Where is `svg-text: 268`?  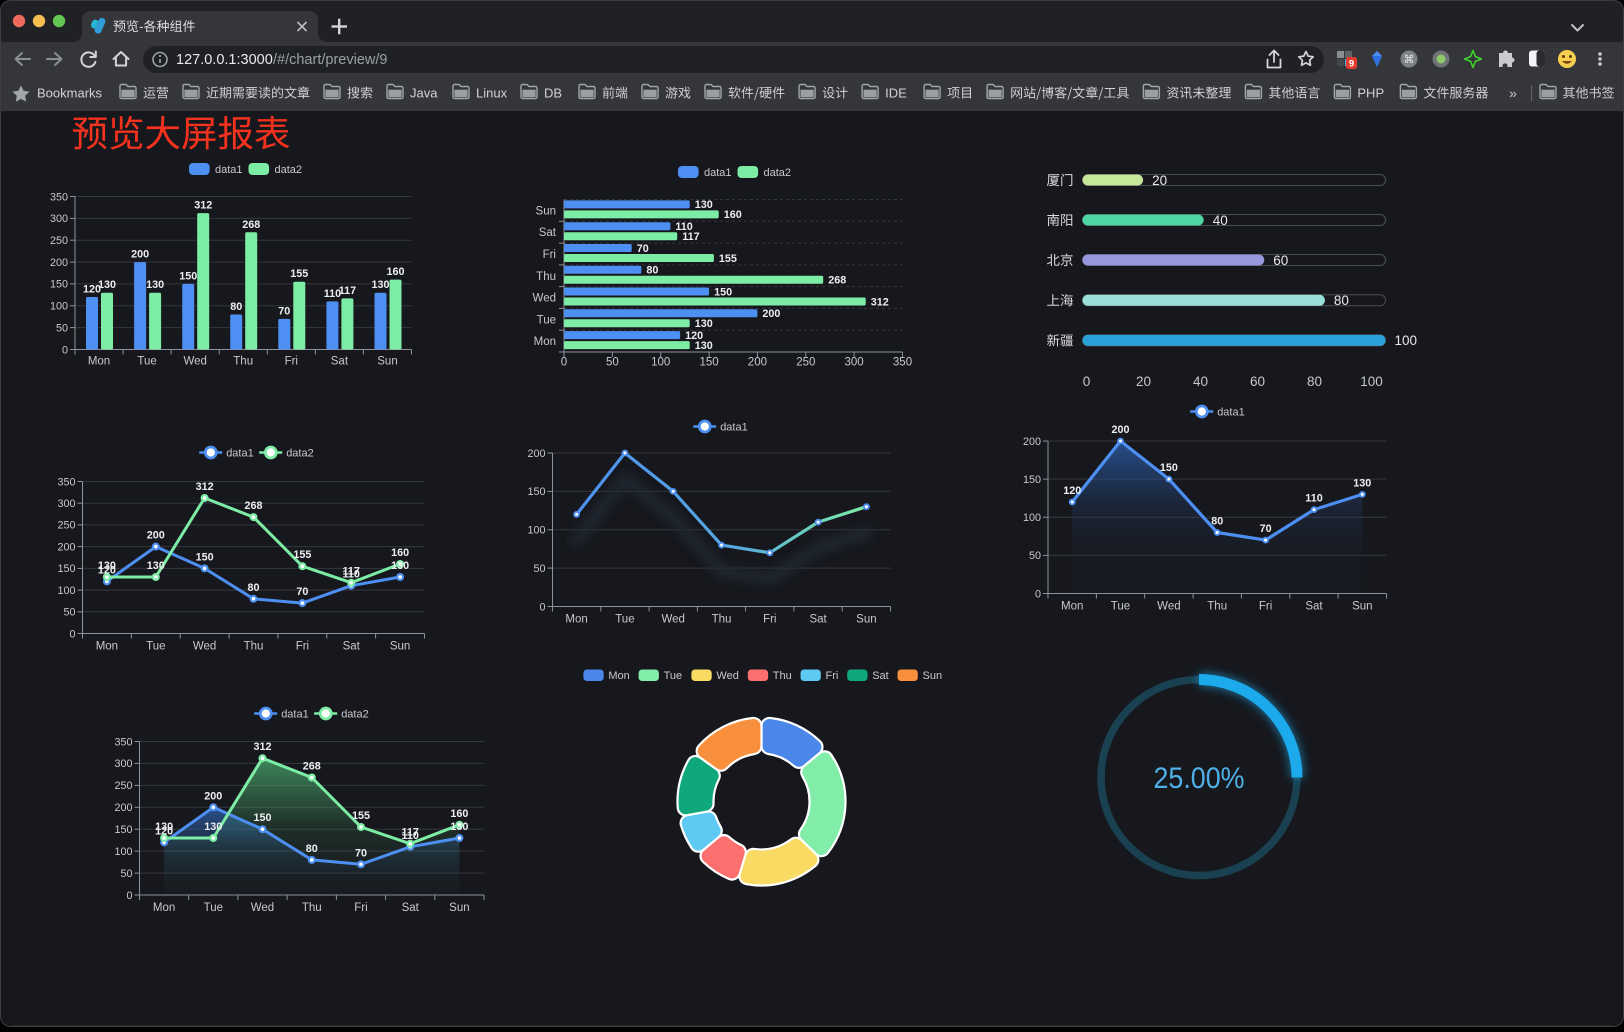
svg-text: 268 is located at coordinates (312, 767).